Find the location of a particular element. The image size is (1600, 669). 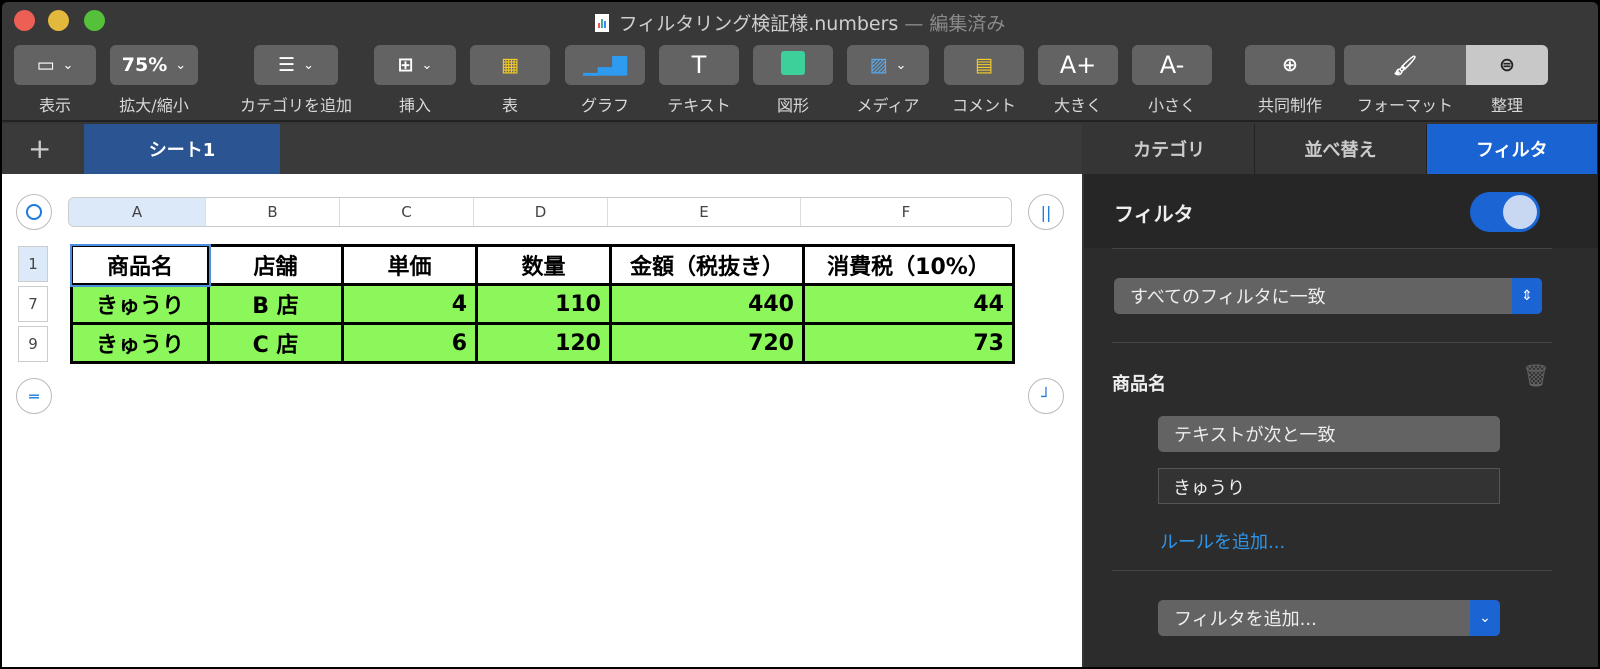

zoom-button: 75% ⌄ is located at coordinates (154, 65).